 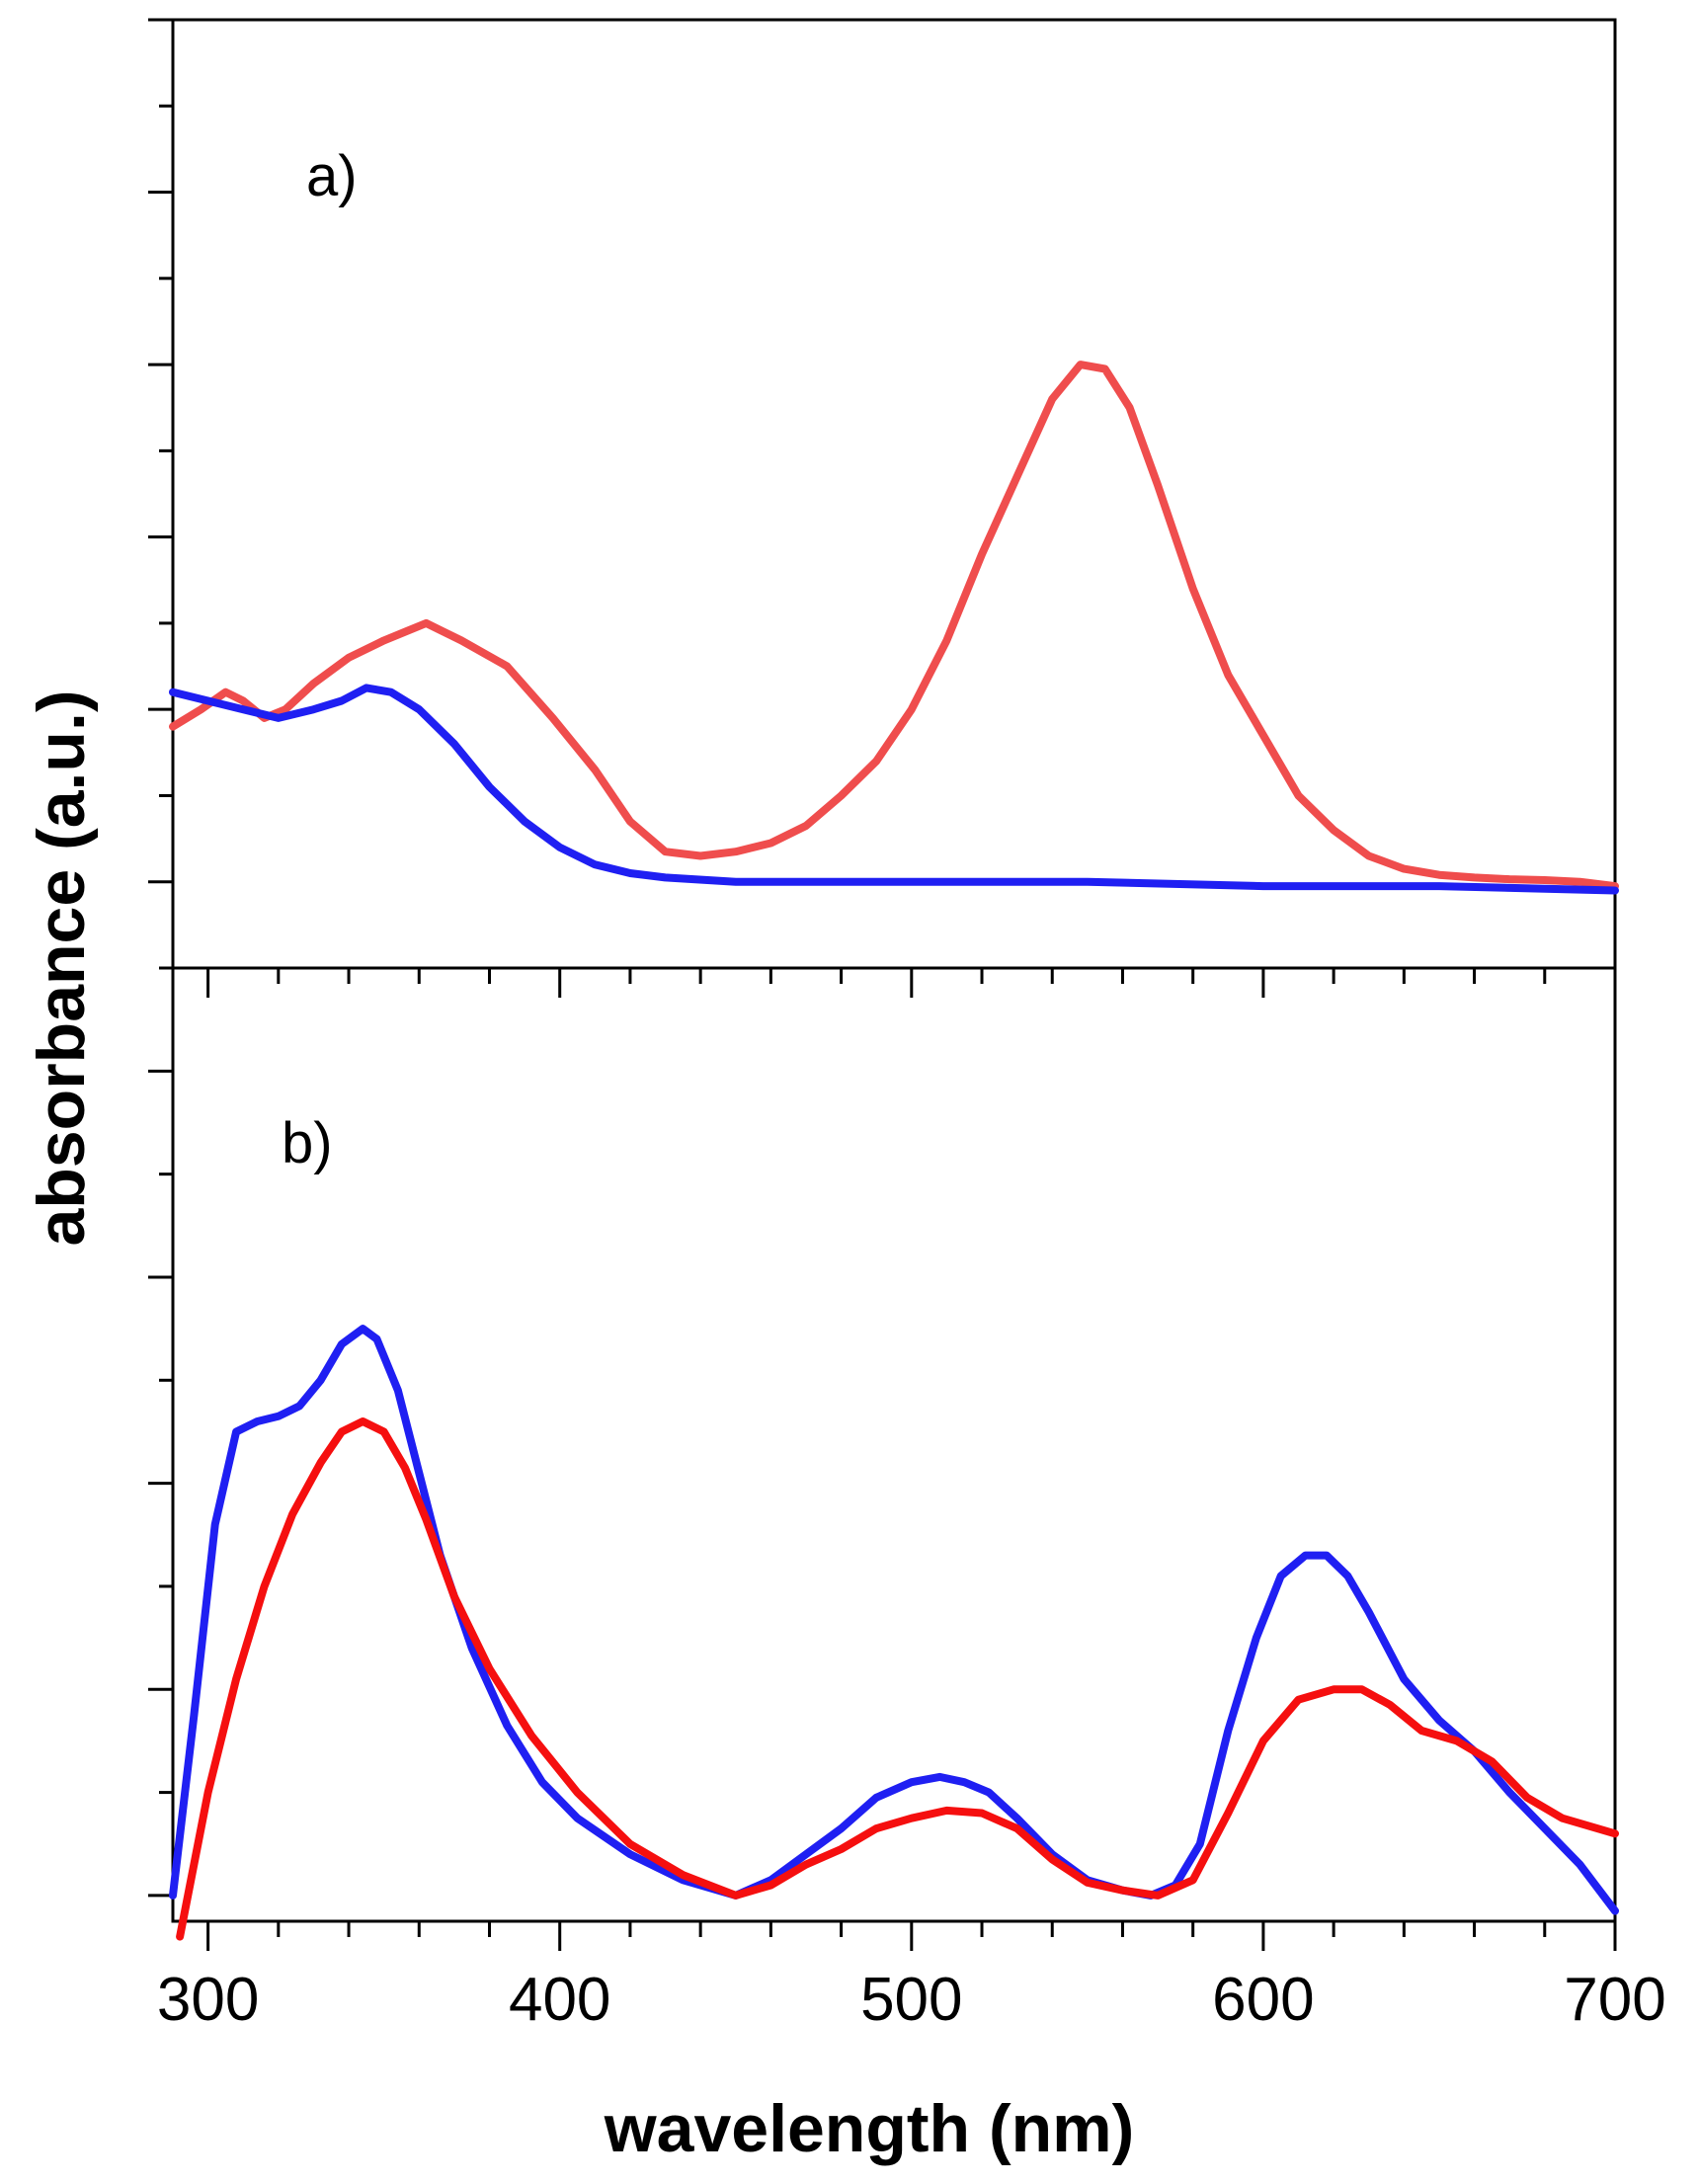 What do you see at coordinates (307, 1143) in the screenshot?
I see `panel-b-label: b)` at bounding box center [307, 1143].